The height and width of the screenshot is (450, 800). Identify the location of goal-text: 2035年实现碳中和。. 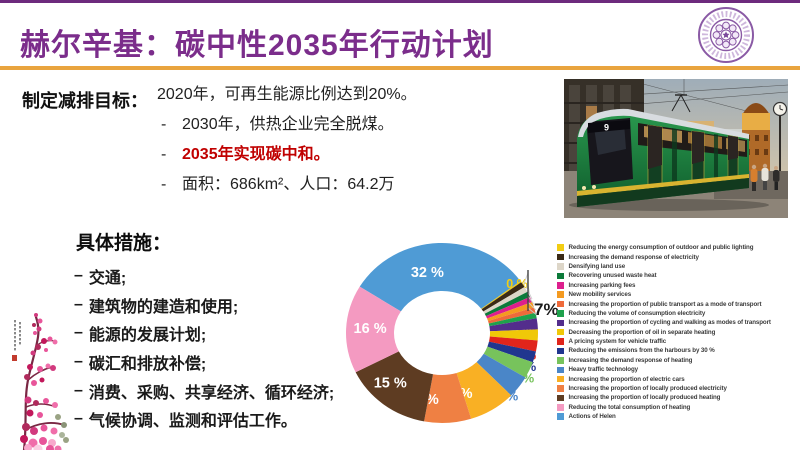
(256, 154).